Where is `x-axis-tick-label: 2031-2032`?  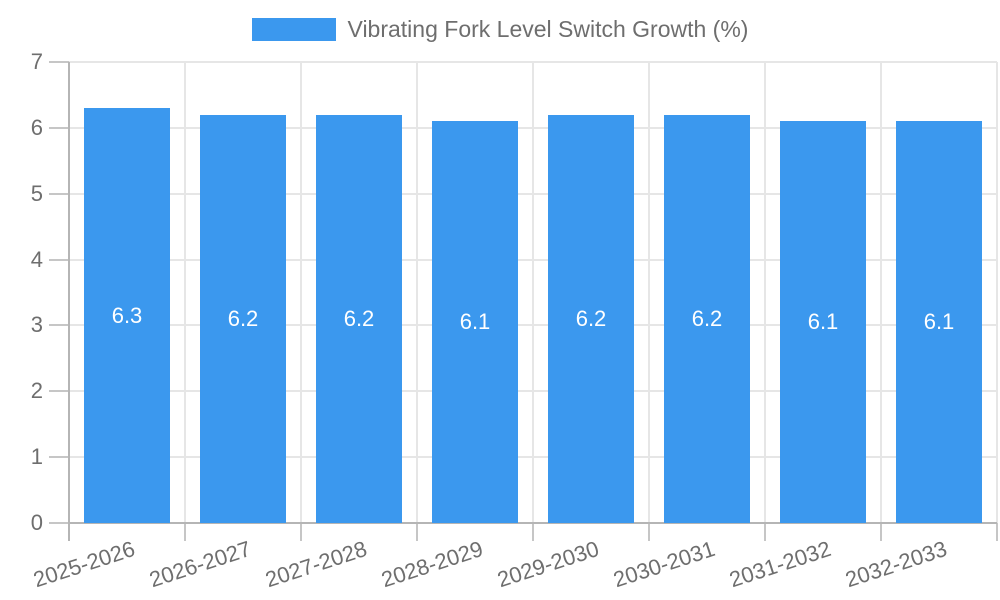 x-axis-tick-label: 2031-2032 is located at coordinates (779, 564).